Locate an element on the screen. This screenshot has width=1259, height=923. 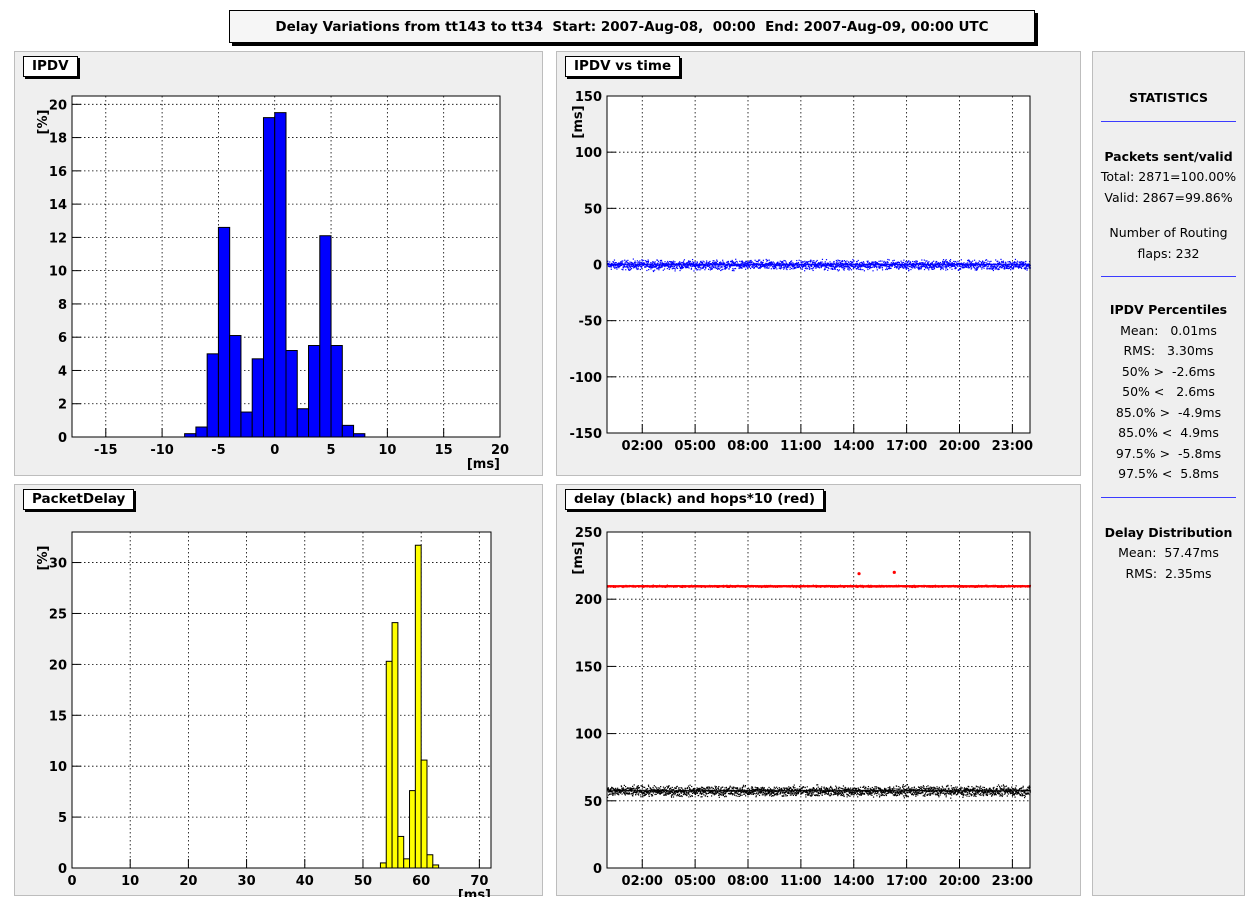
packet-delay-x-tick-label: 30 is located at coordinates (247, 881).